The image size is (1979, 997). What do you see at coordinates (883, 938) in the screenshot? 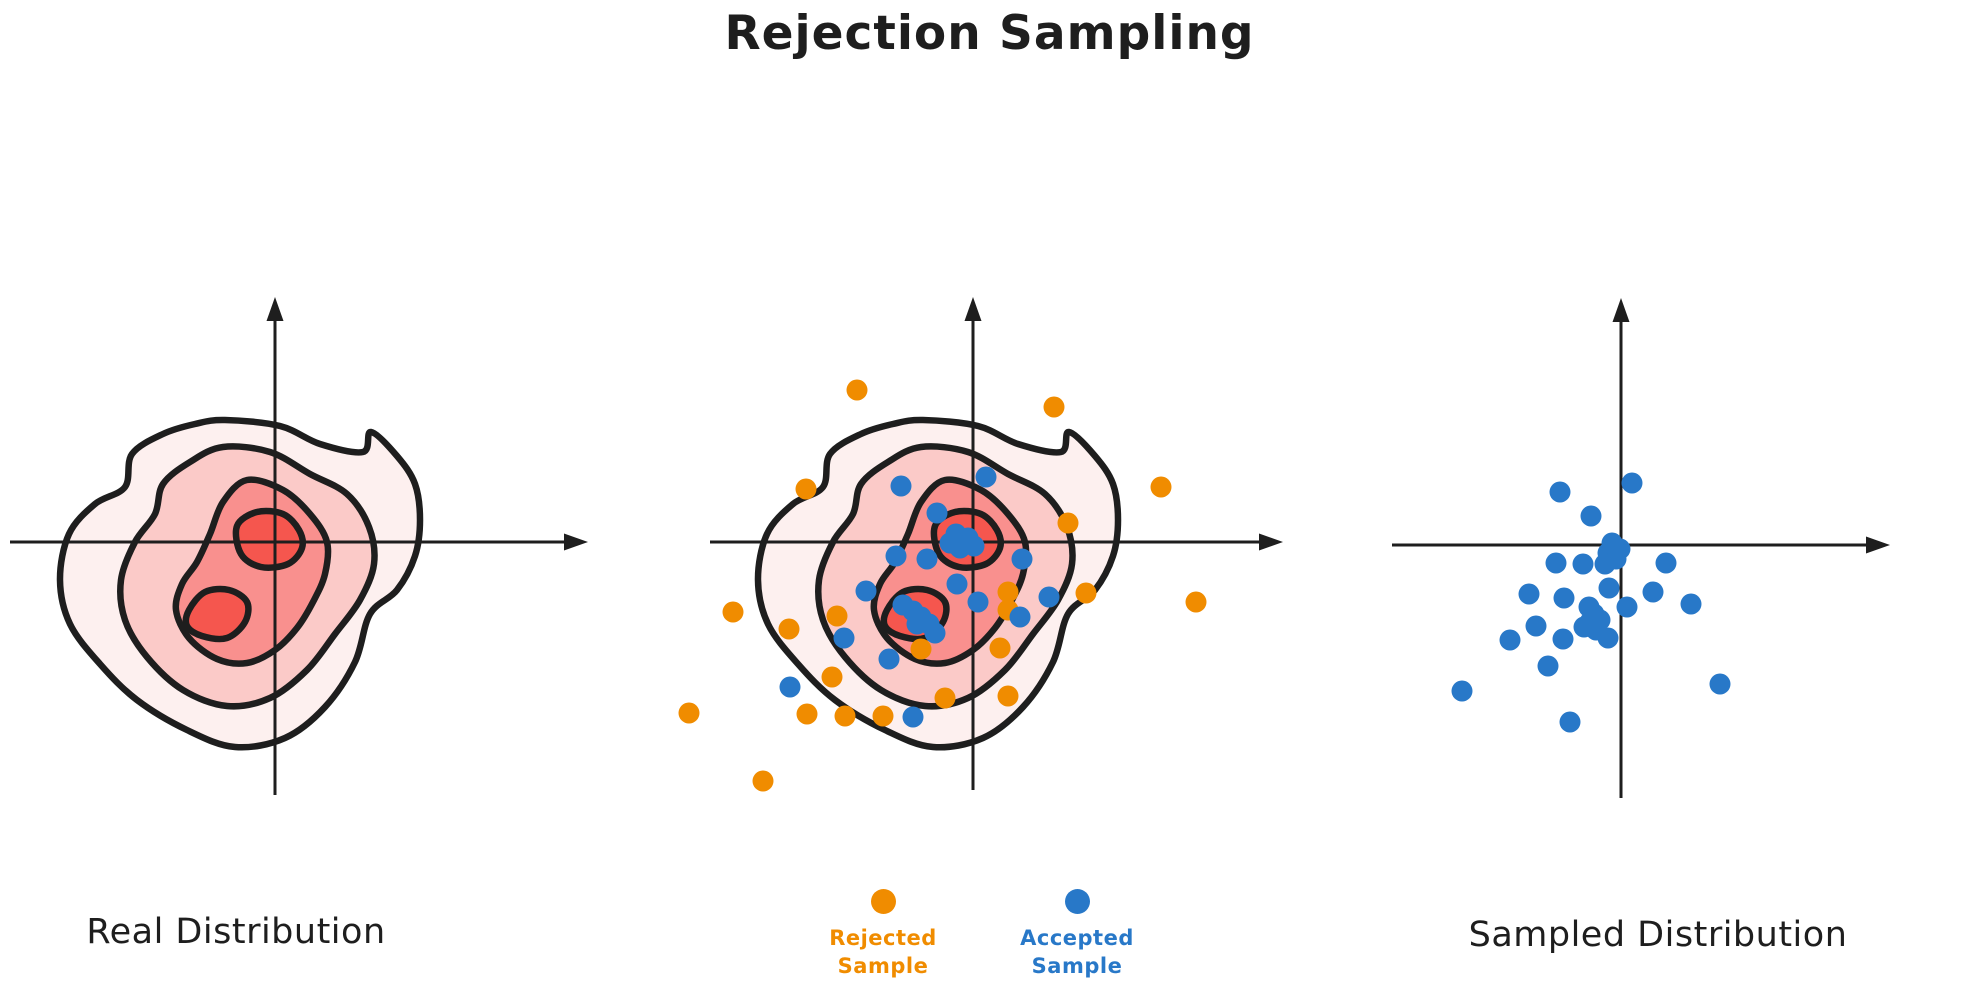
I see `rejected-legend-line1: Rejected` at bounding box center [883, 938].